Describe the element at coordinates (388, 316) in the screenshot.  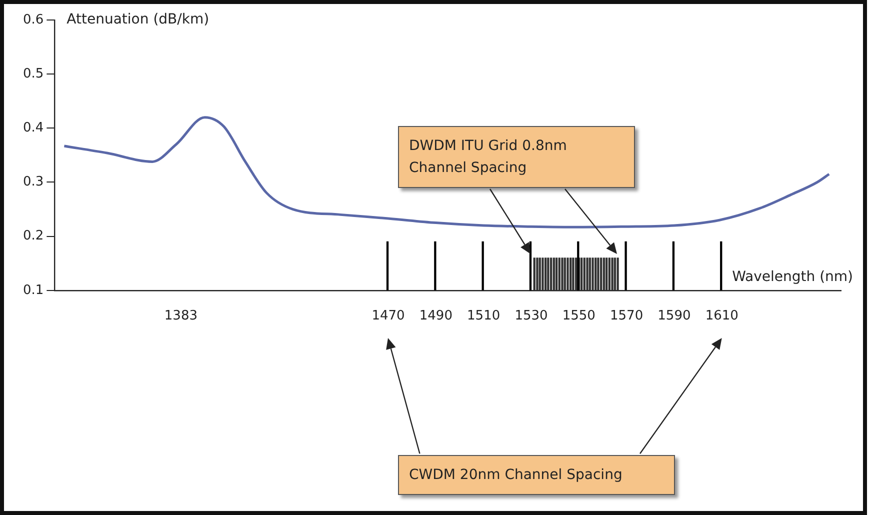
I see `x-tick-label: 1470` at that location.